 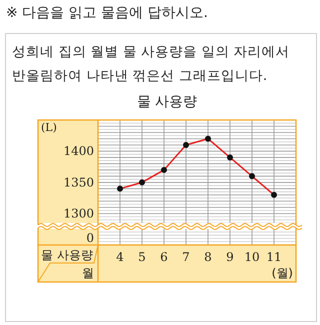 What do you see at coordinates (282, 273) in the screenshot?
I see `x-axis-title: (월)` at bounding box center [282, 273].